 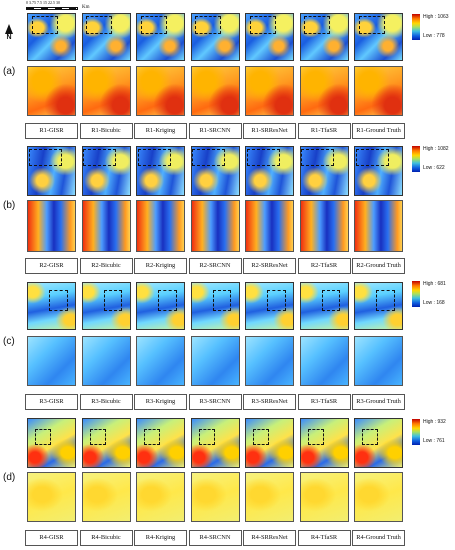 What do you see at coordinates (51, 402) in the screenshot?
I see `tile-caption: R3-GISR` at bounding box center [51, 402].